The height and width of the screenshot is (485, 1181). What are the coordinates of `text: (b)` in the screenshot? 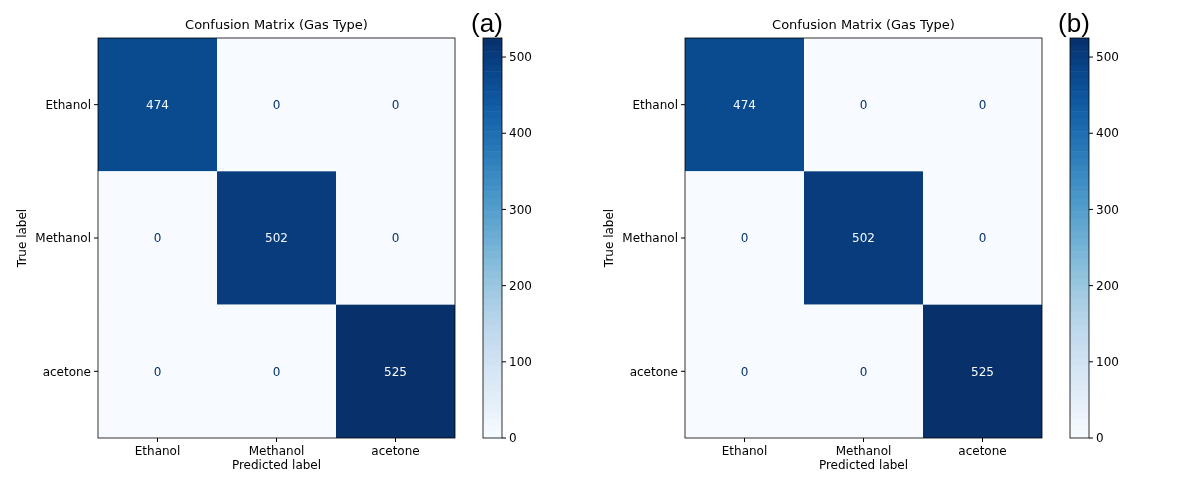 It's located at (1074, 23).